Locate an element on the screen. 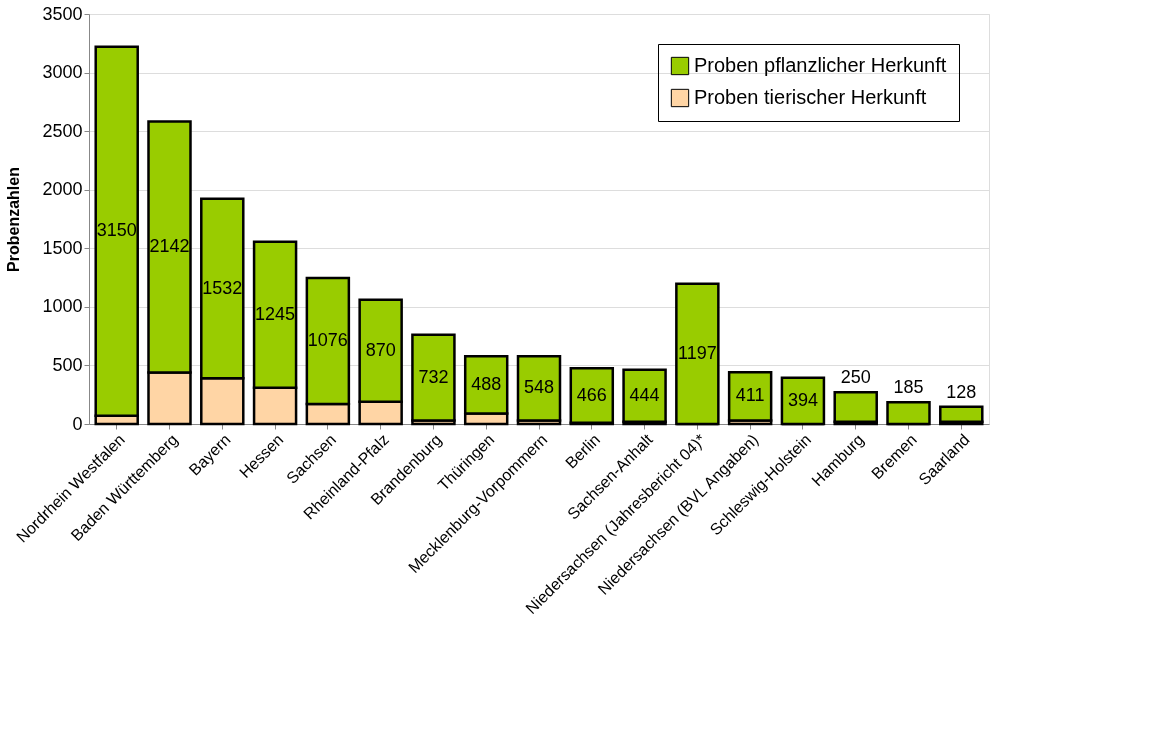 The height and width of the screenshot is (740, 1167). data-label: 1532 is located at coordinates (222, 287).